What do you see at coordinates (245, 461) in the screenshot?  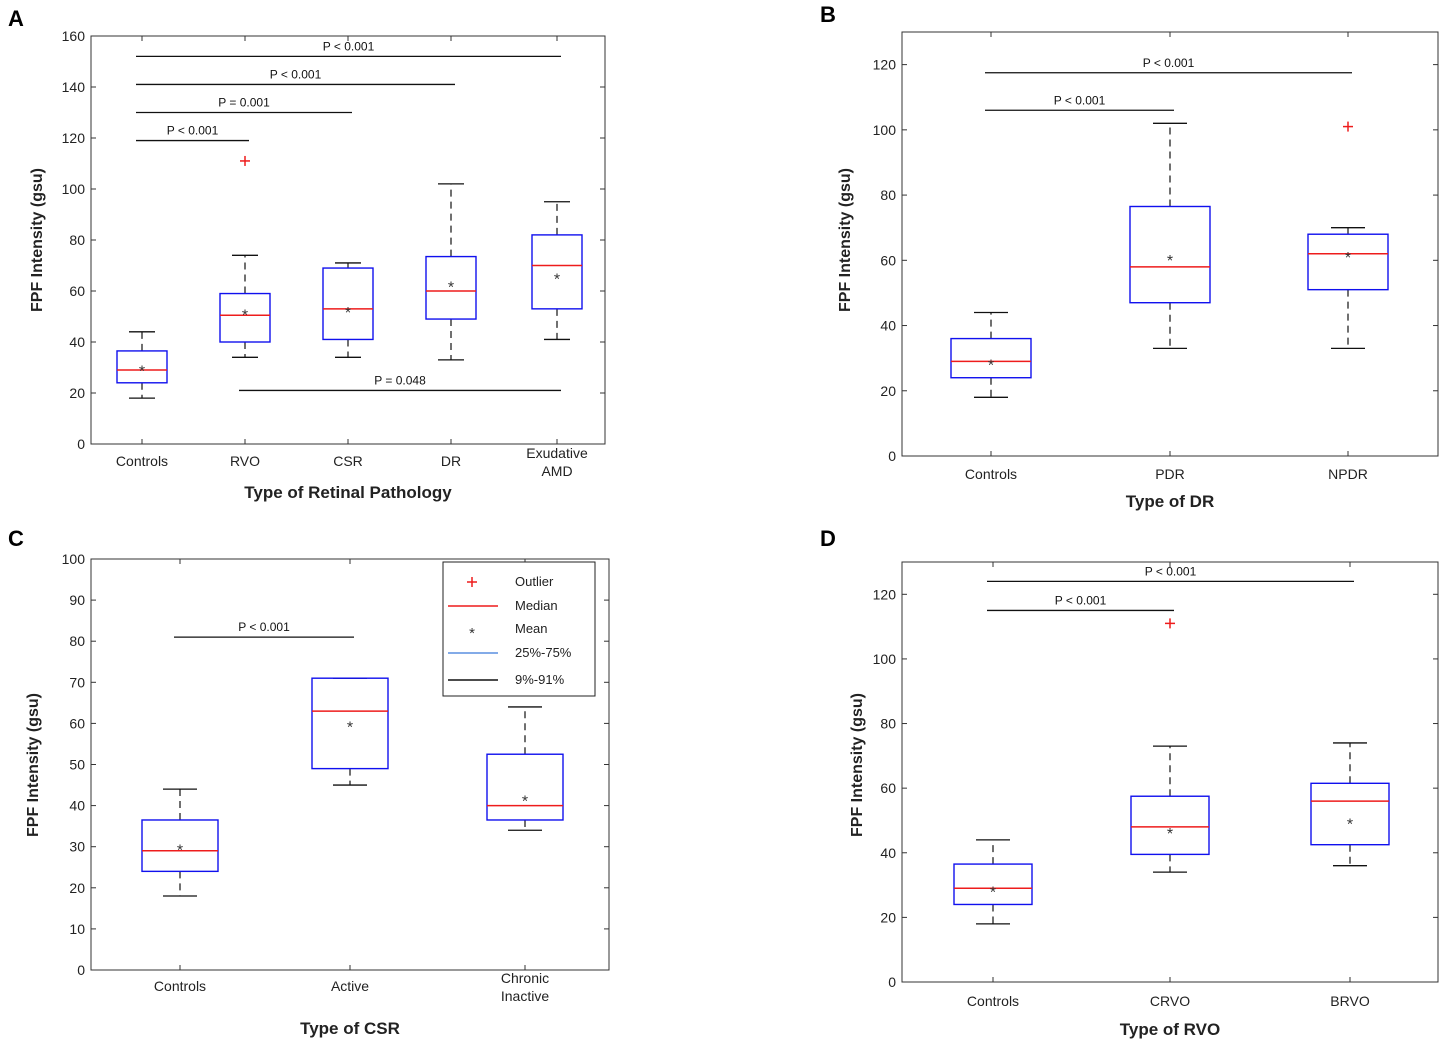 I see `x-tick-label: RVO` at bounding box center [245, 461].